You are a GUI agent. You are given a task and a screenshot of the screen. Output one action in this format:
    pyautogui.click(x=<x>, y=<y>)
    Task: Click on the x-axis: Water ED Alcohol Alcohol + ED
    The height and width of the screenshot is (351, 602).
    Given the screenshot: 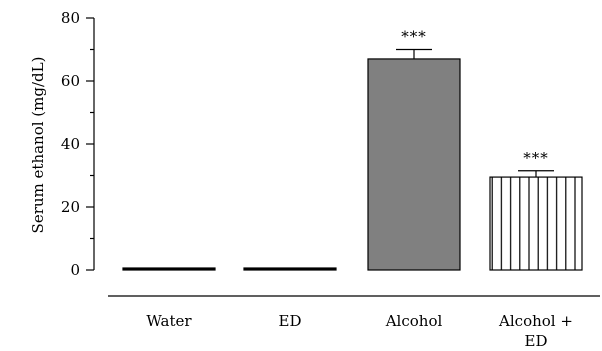 What is the action you would take?
    pyautogui.click(x=354, y=322)
    